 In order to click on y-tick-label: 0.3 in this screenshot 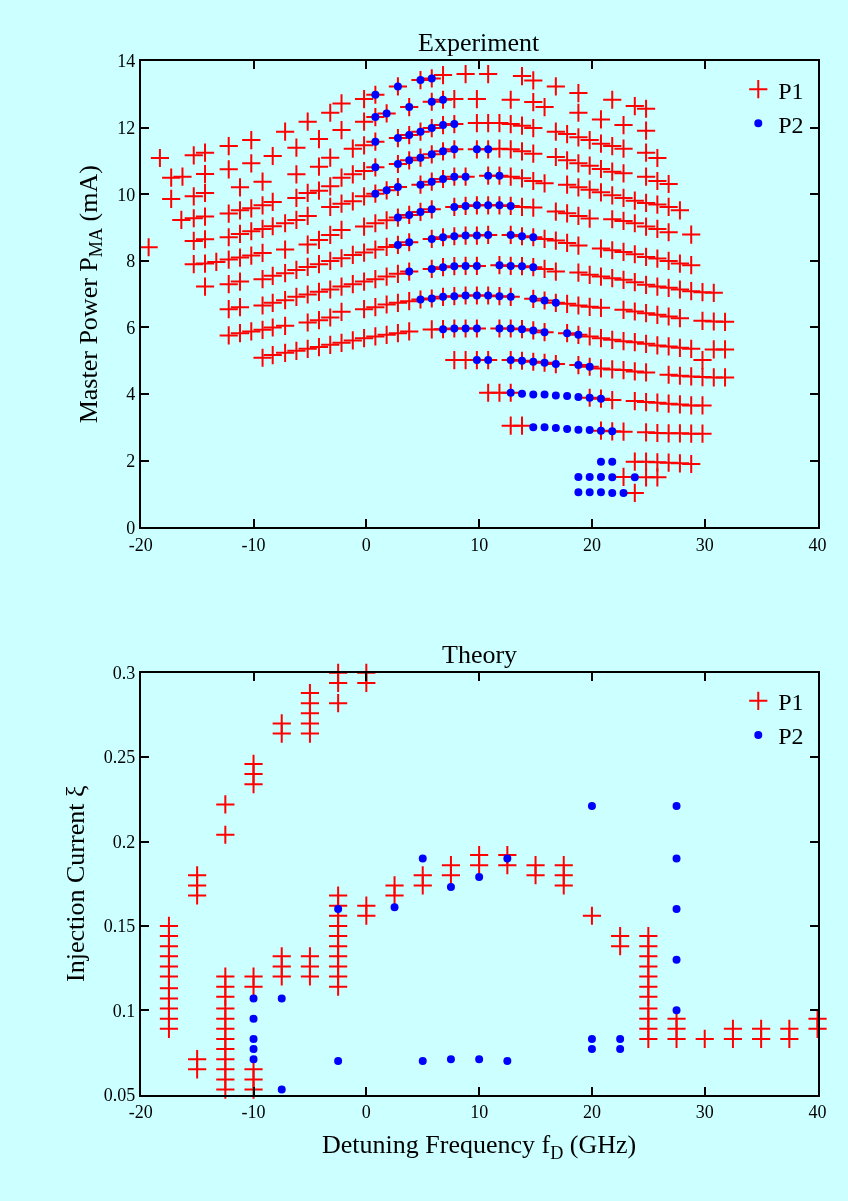, I will do `click(124, 673)`.